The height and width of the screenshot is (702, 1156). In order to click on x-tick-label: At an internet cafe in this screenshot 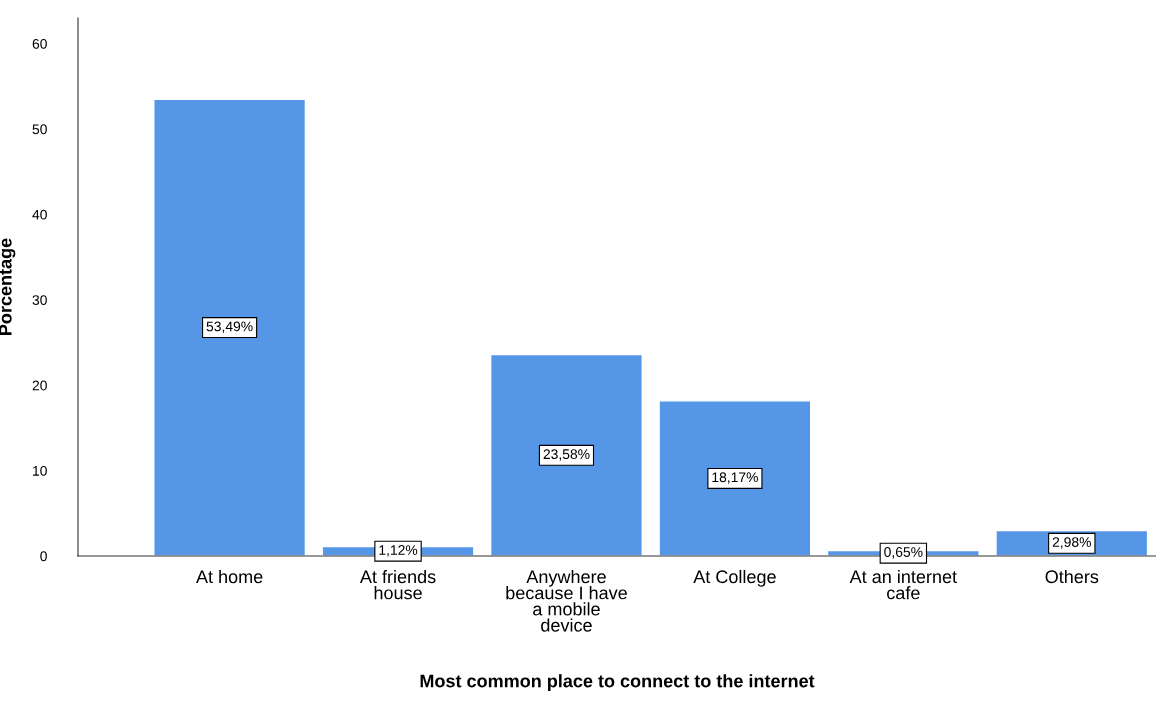, I will do `click(903, 584)`.